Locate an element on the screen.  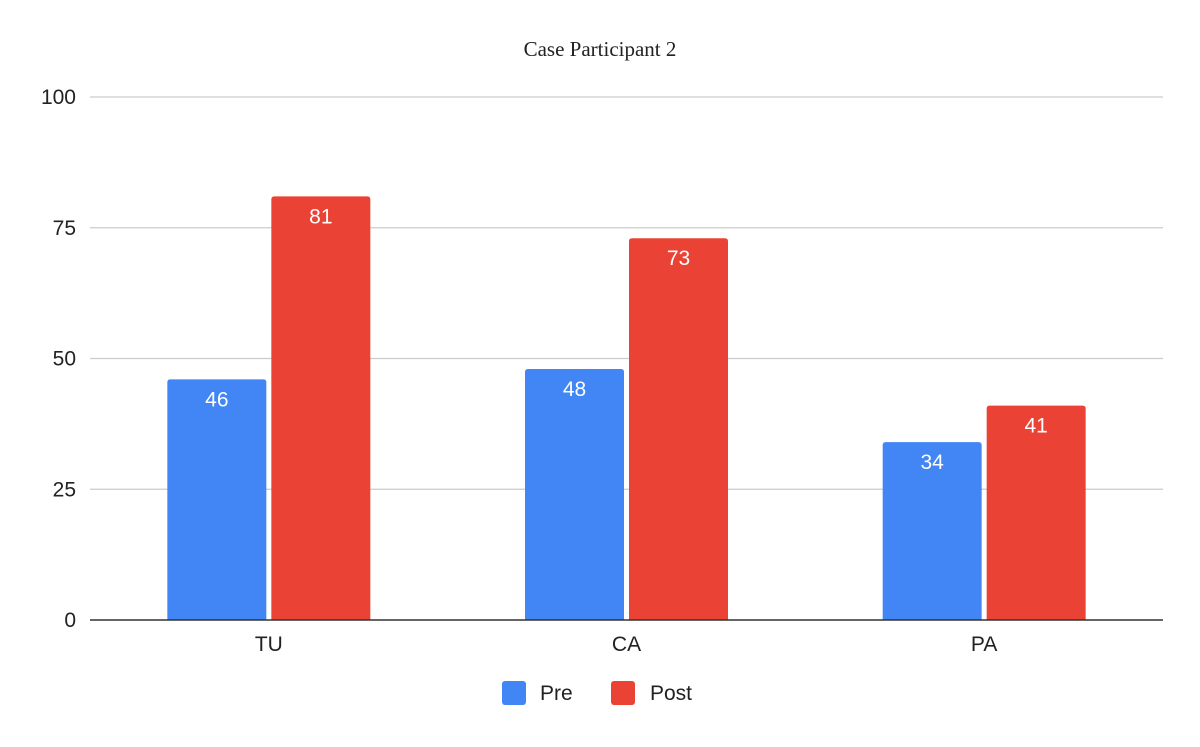
legend-label-post: Post is located at coordinates (671, 693).